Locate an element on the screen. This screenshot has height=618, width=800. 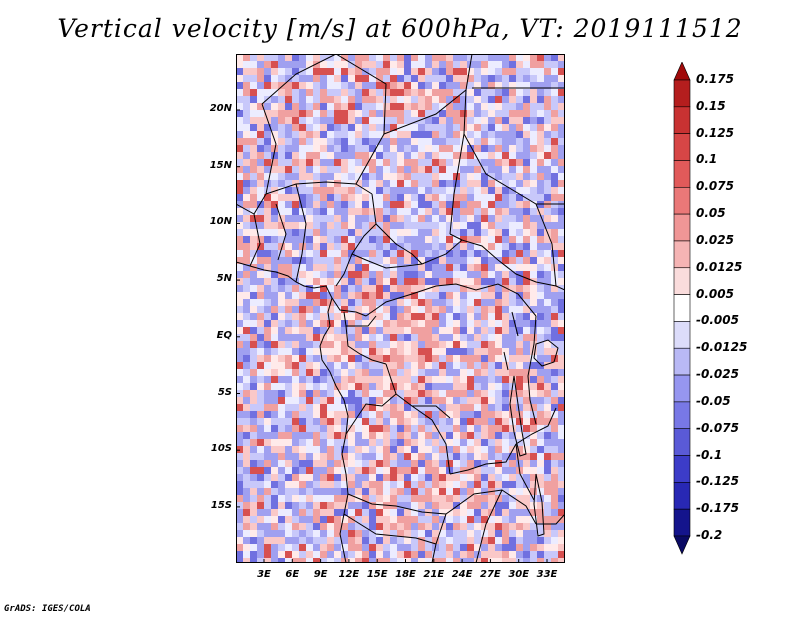
lon-tick-label: 12E is located at coordinates (349, 574).